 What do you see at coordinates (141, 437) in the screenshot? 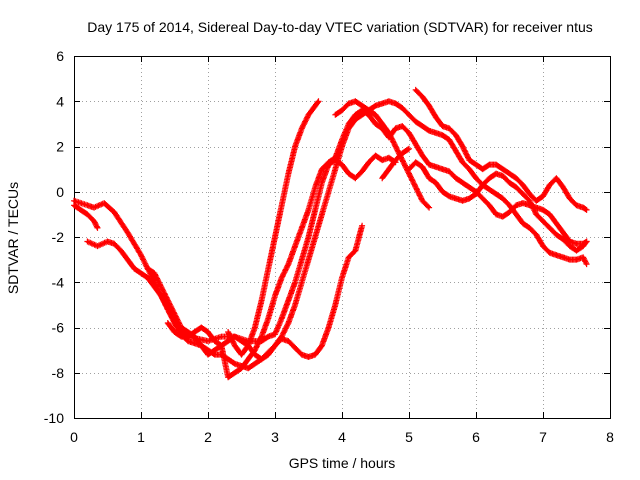
I see `x-tick-label: 1` at bounding box center [141, 437].